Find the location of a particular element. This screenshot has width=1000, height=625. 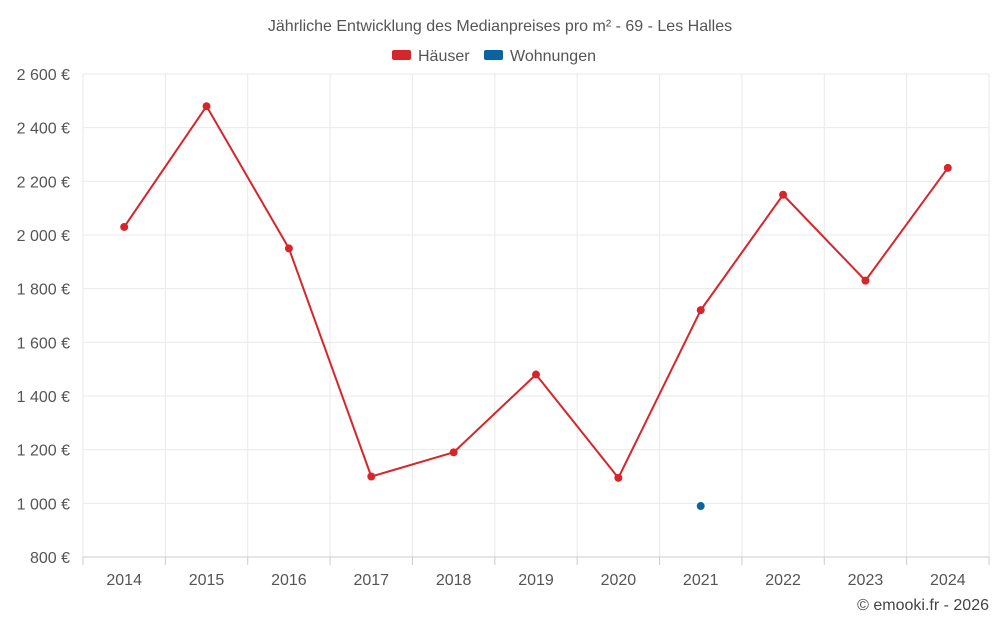

legend-label-hauser: Häuser is located at coordinates (444, 56).